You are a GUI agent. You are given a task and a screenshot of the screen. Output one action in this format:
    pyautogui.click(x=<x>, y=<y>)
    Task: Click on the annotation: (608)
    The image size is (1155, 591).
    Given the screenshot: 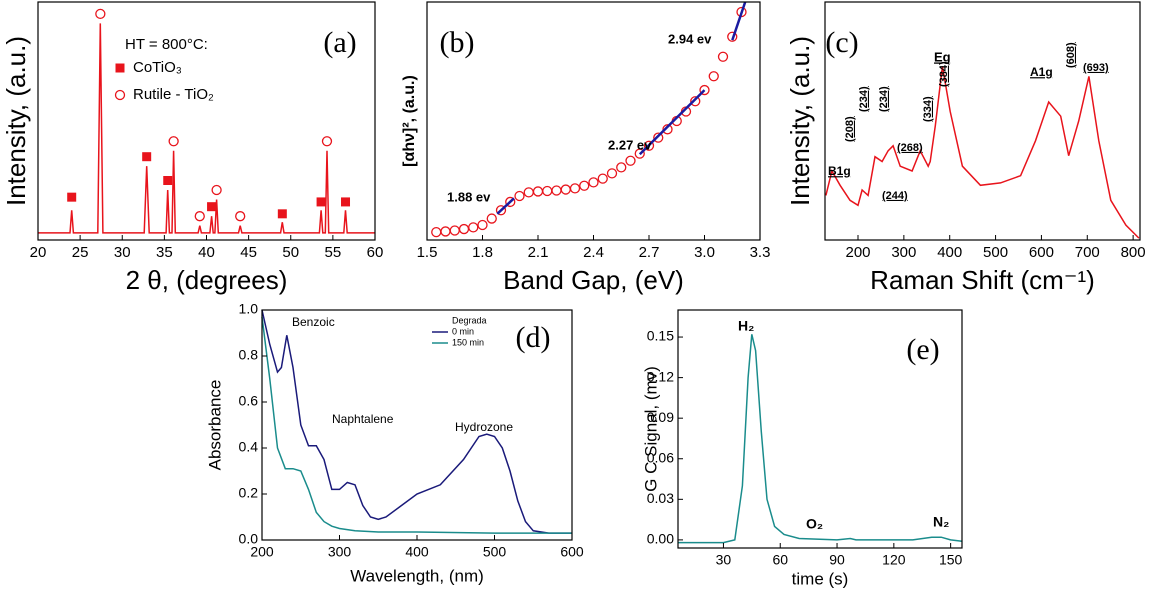 What is the action you would take?
    pyautogui.click(x=1071, y=55)
    